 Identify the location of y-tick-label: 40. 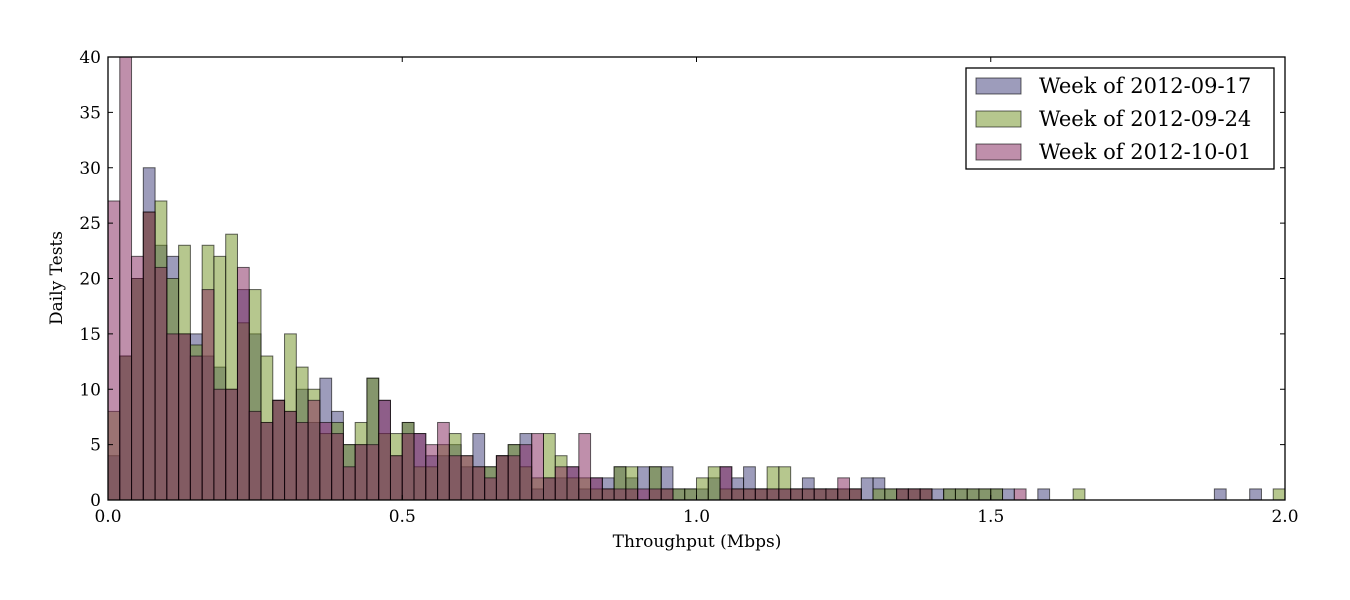
(90, 58).